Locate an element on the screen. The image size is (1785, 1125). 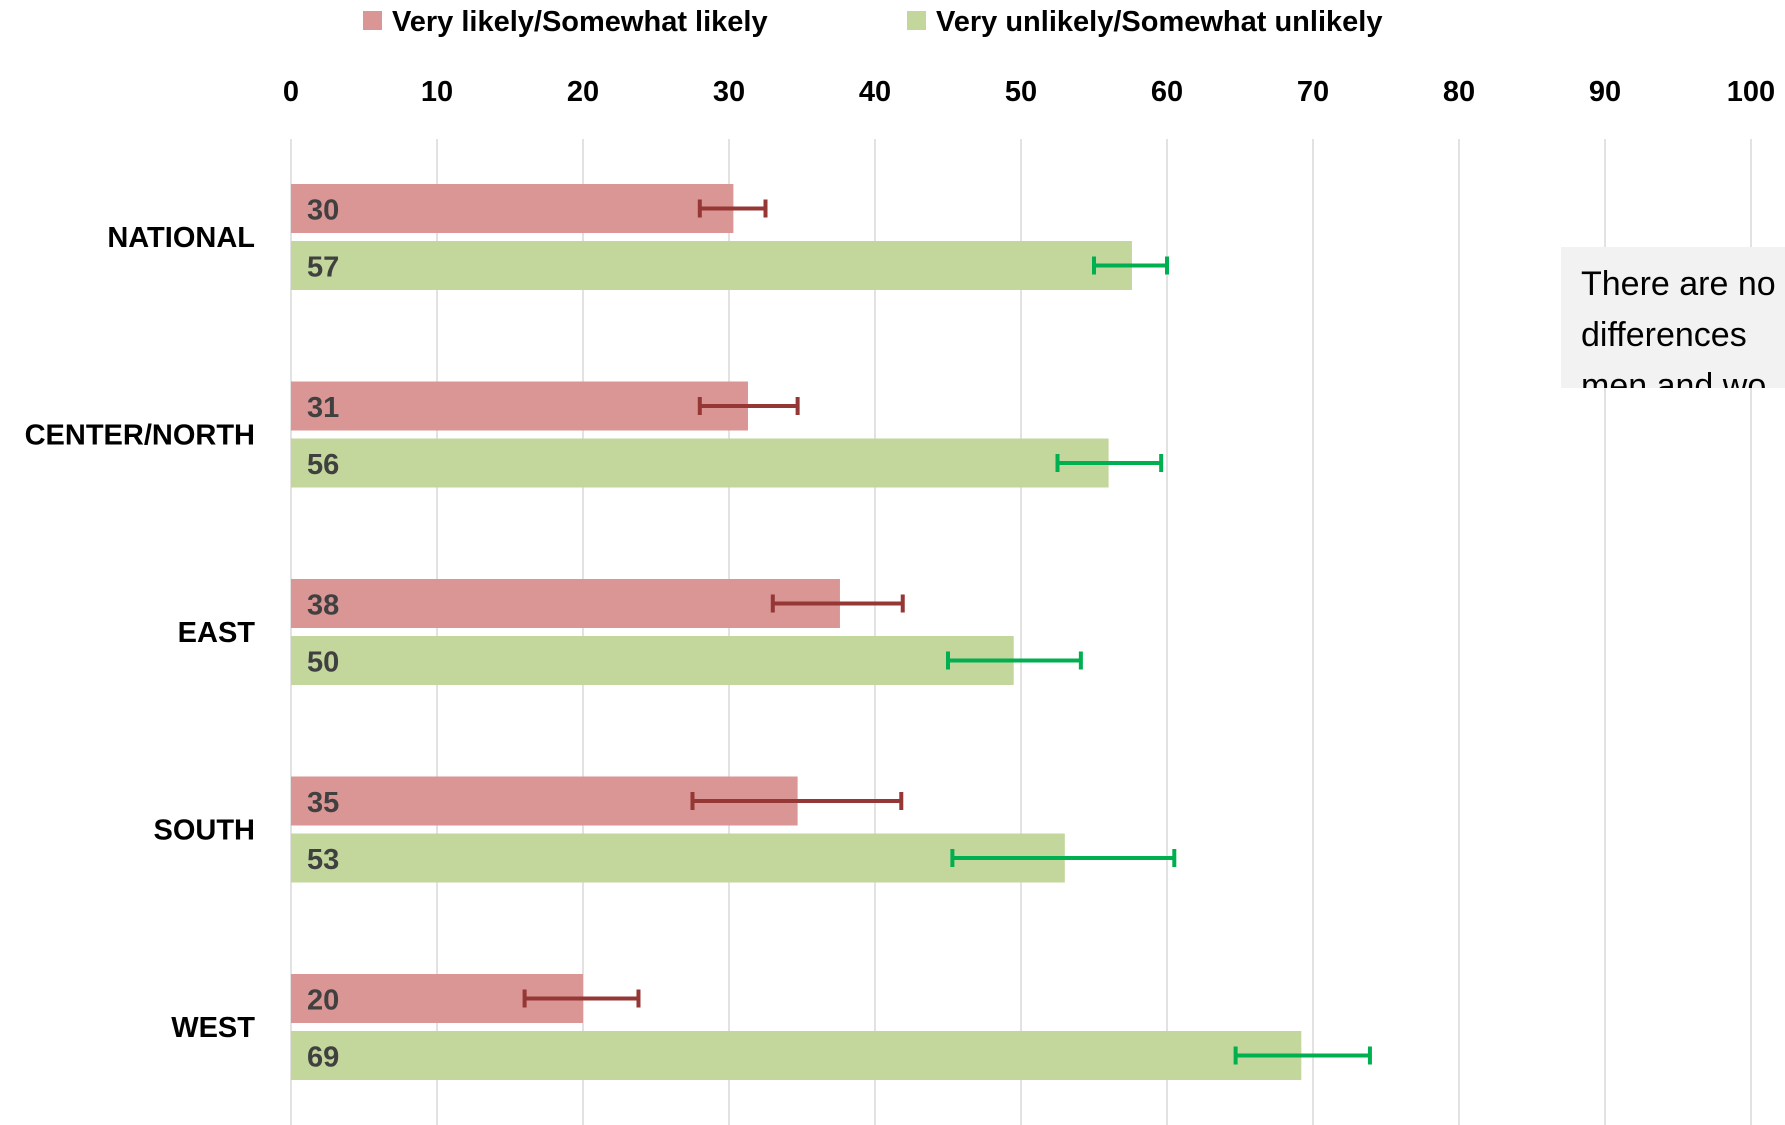
x-tick-label: 30 is located at coordinates (729, 92).